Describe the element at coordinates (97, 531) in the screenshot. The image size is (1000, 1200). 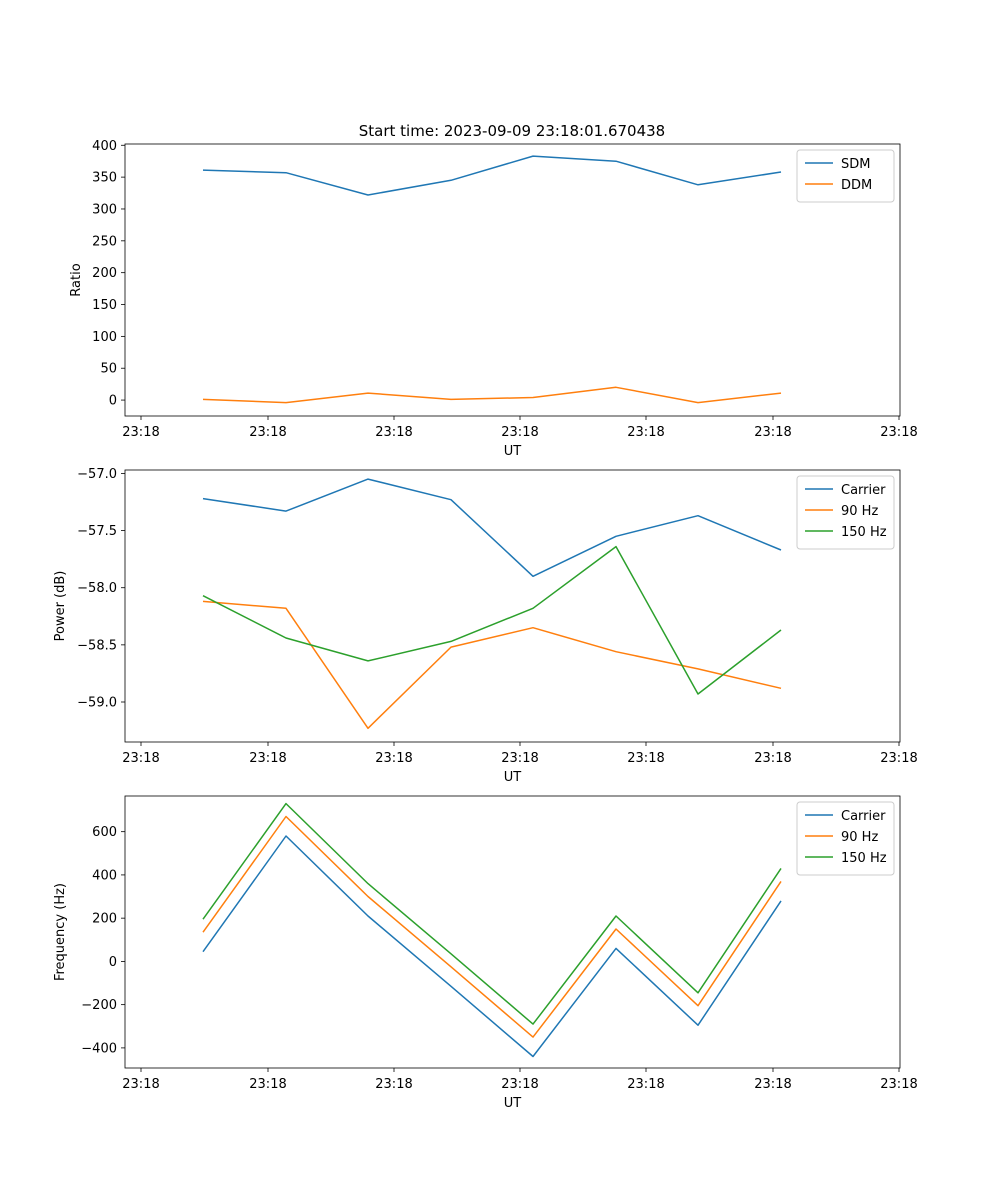
I see `y-tick-label: −57.5` at that location.